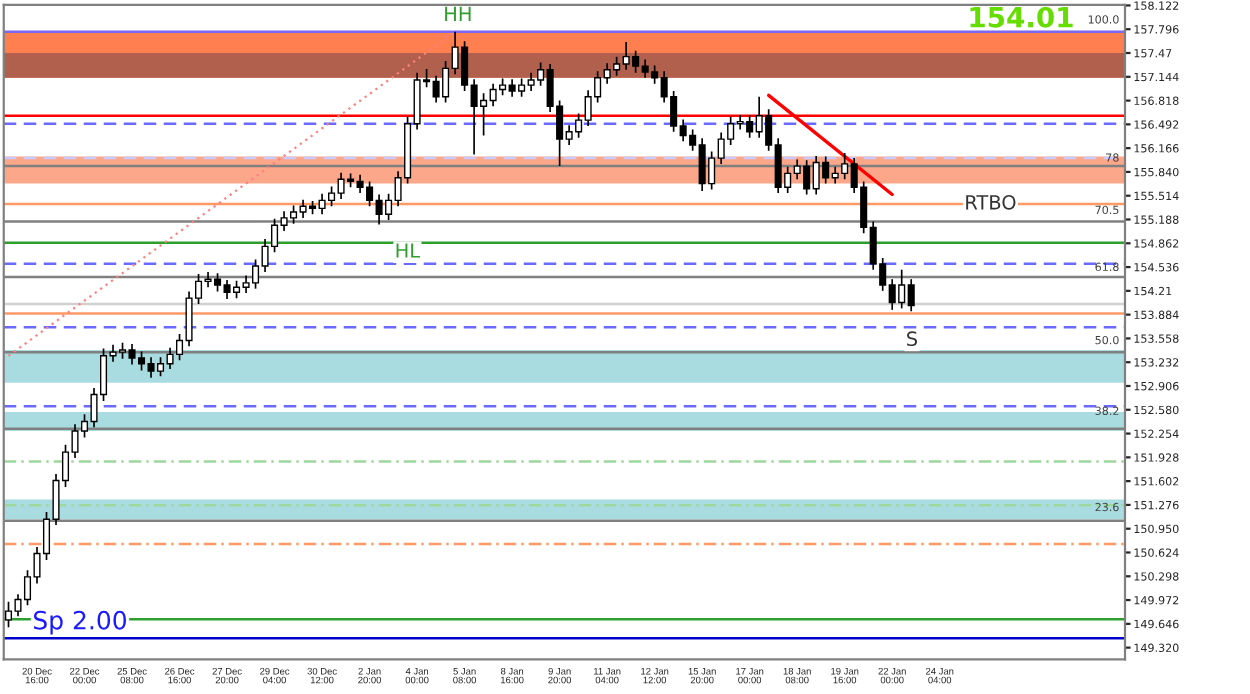 The height and width of the screenshot is (694, 1250). I want to click on annotation: Sp 2.00, so click(80, 622).